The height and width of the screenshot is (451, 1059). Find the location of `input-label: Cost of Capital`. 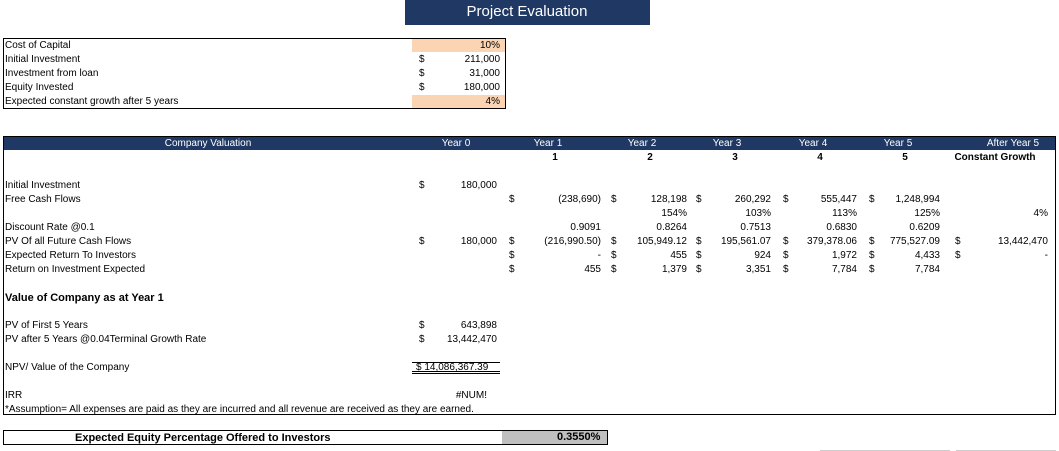

input-label: Cost of Capital is located at coordinates (38, 45).